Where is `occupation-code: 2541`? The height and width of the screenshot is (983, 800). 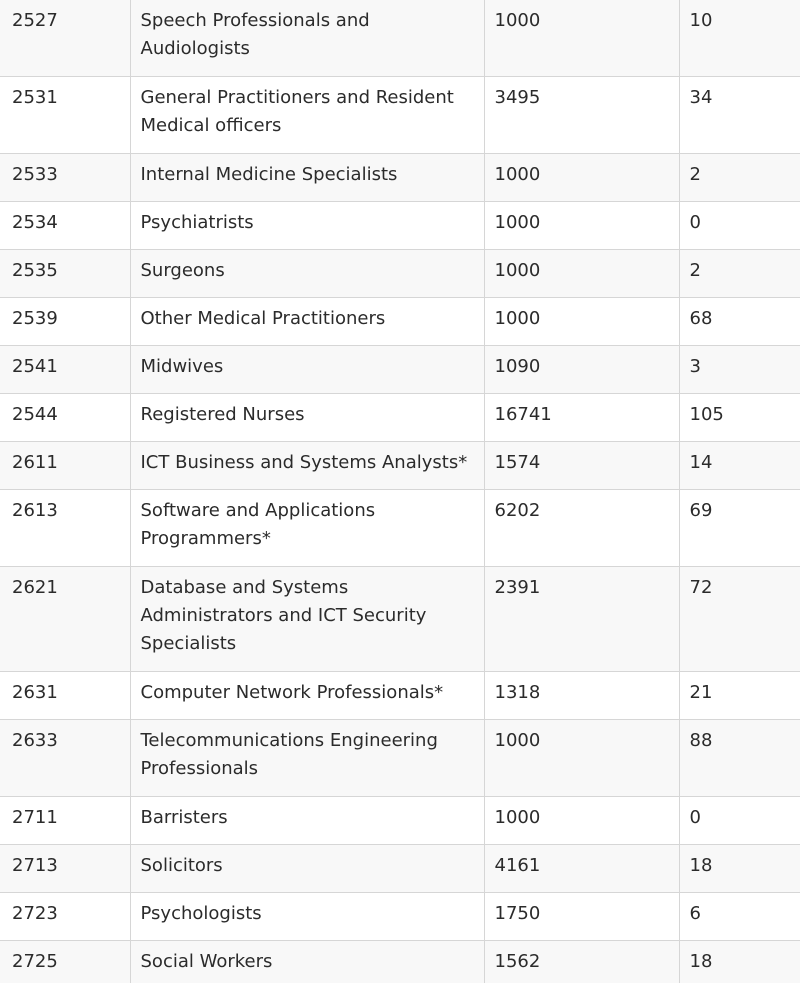
occupation-code: 2541 is located at coordinates (65, 369).